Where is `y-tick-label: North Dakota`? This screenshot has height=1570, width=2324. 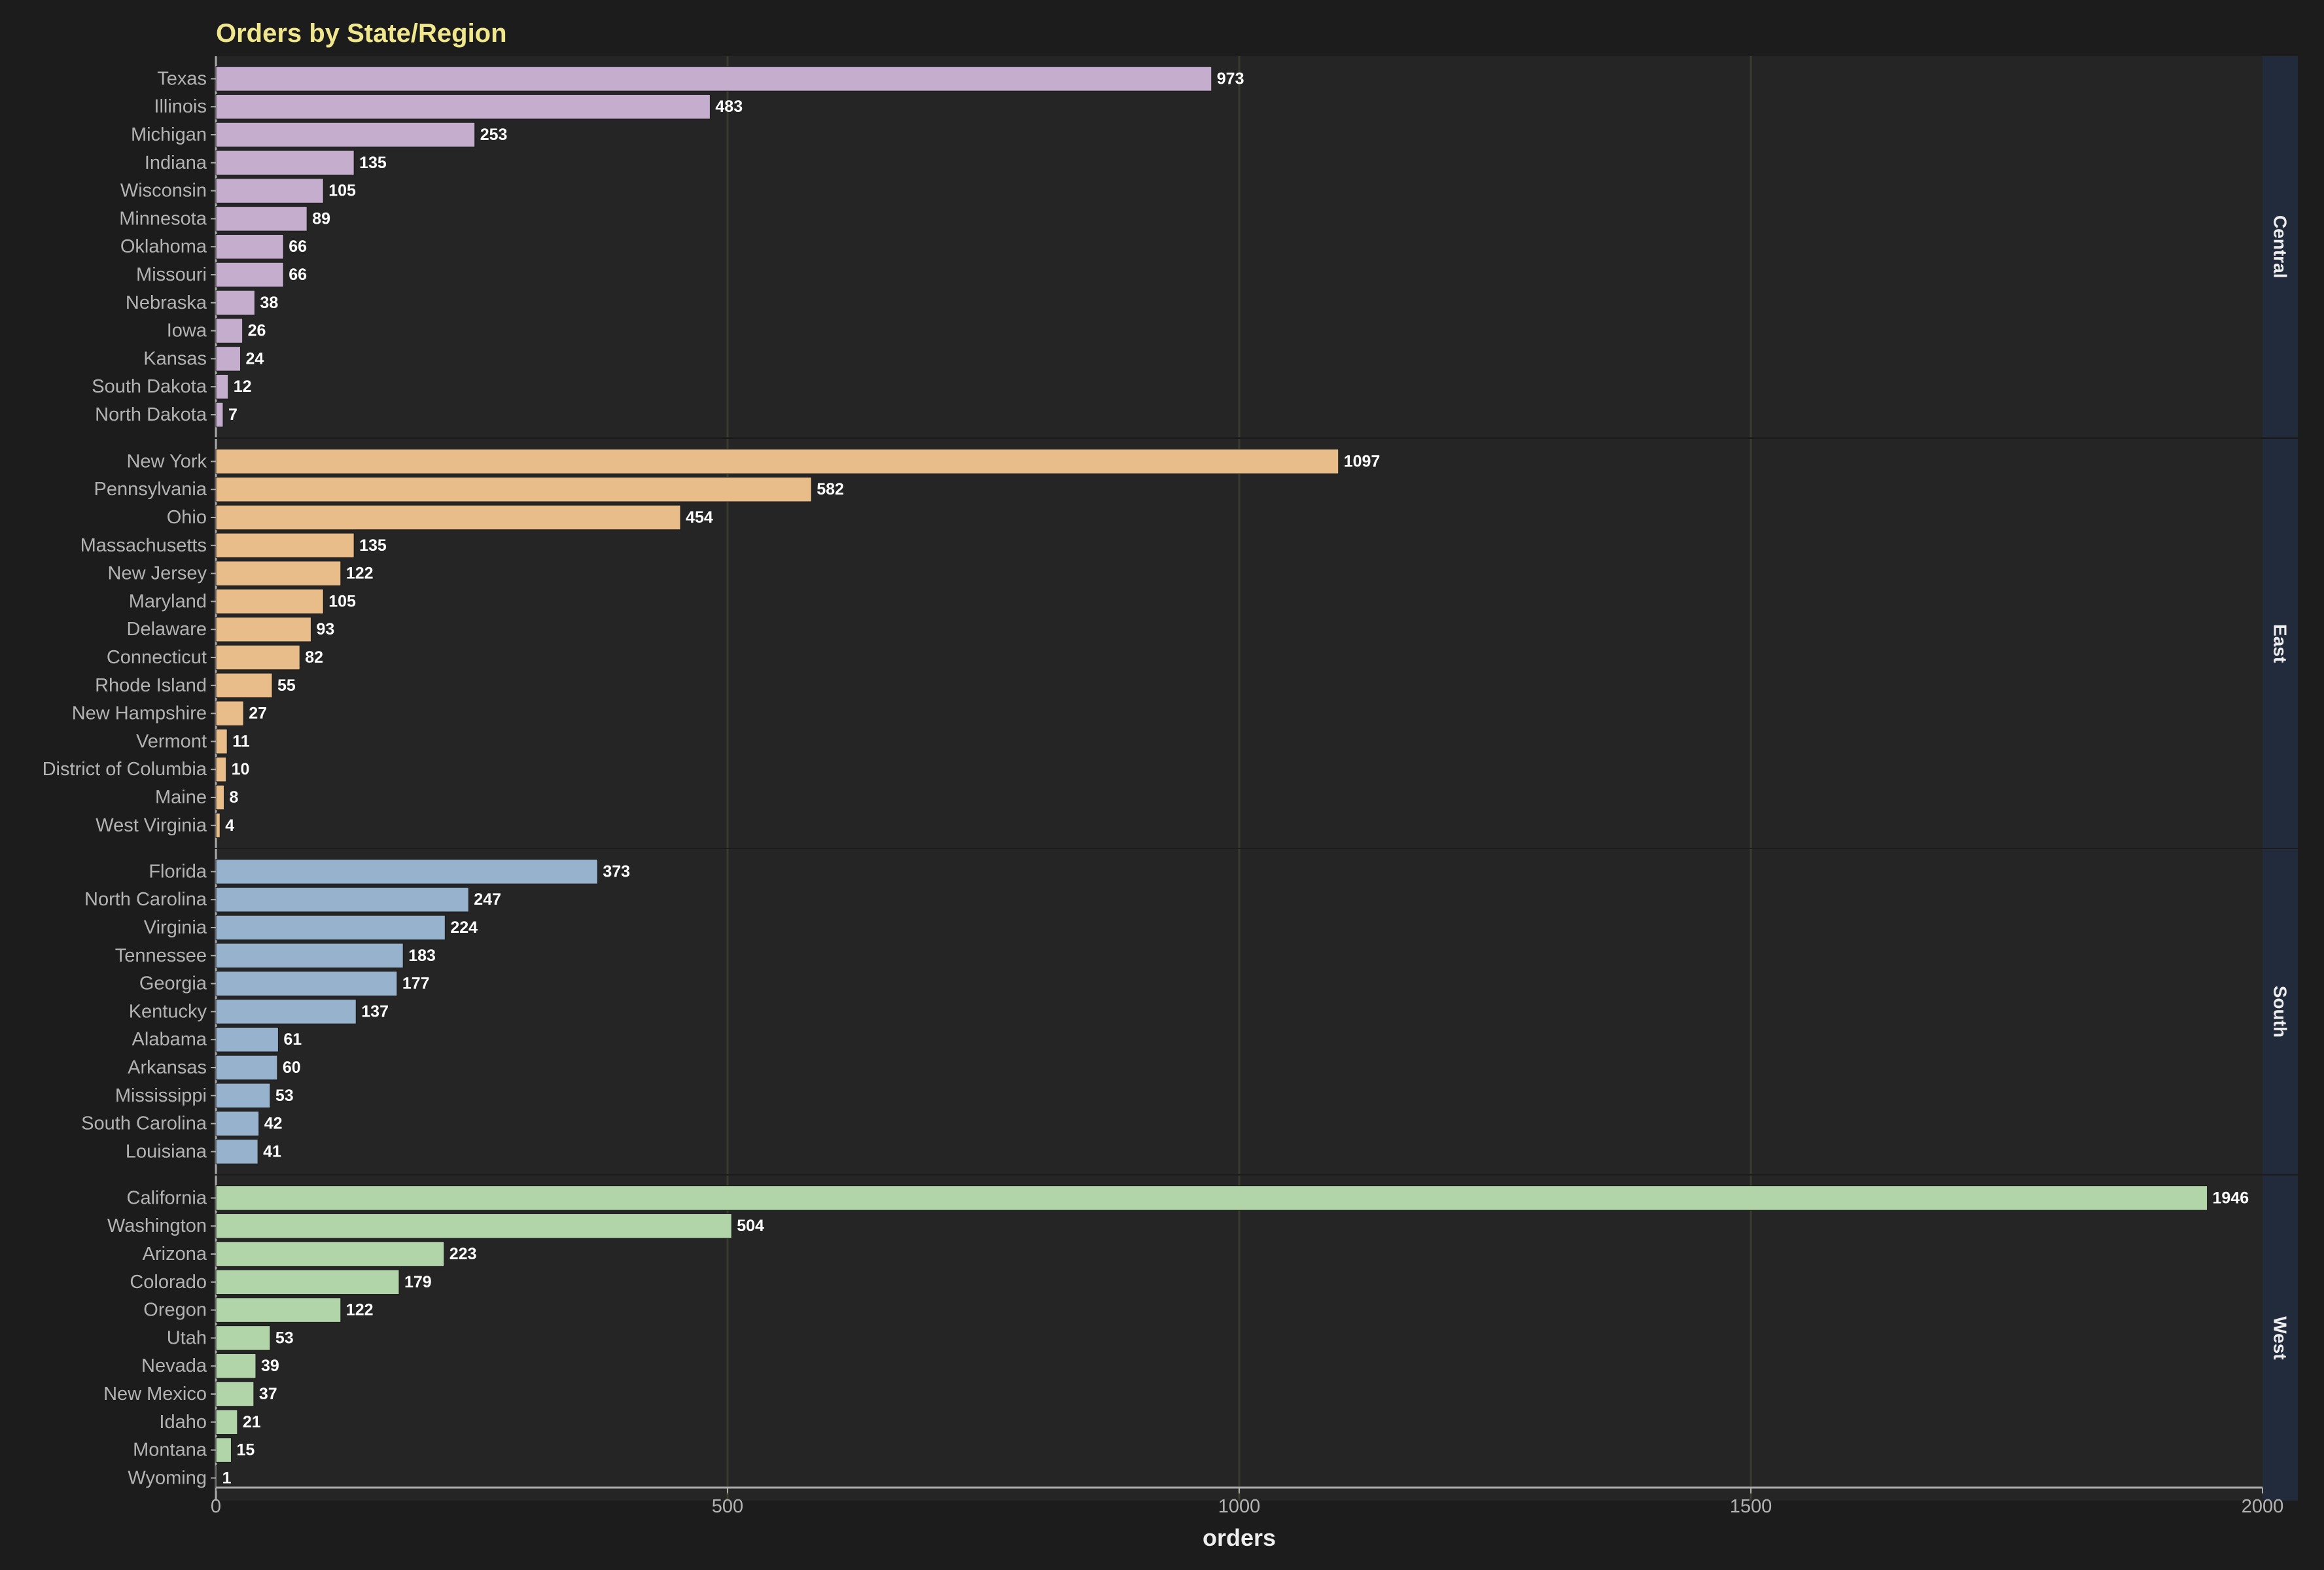 y-tick-label: North Dakota is located at coordinates (151, 415).